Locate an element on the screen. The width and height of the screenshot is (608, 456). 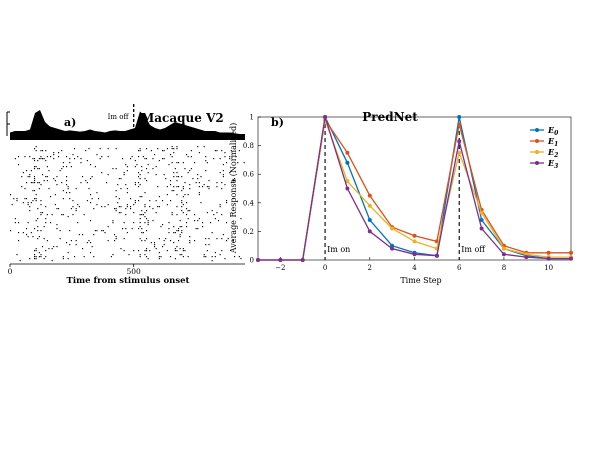
x-tick-label-2: 2 is located at coordinates (370, 268).